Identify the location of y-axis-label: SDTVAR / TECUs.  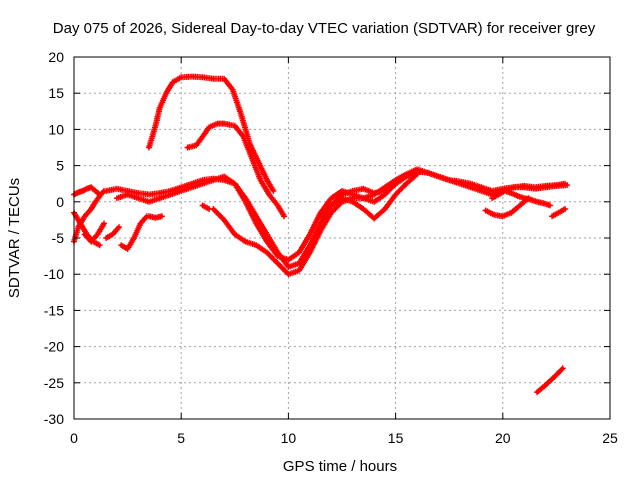
(14, 238).